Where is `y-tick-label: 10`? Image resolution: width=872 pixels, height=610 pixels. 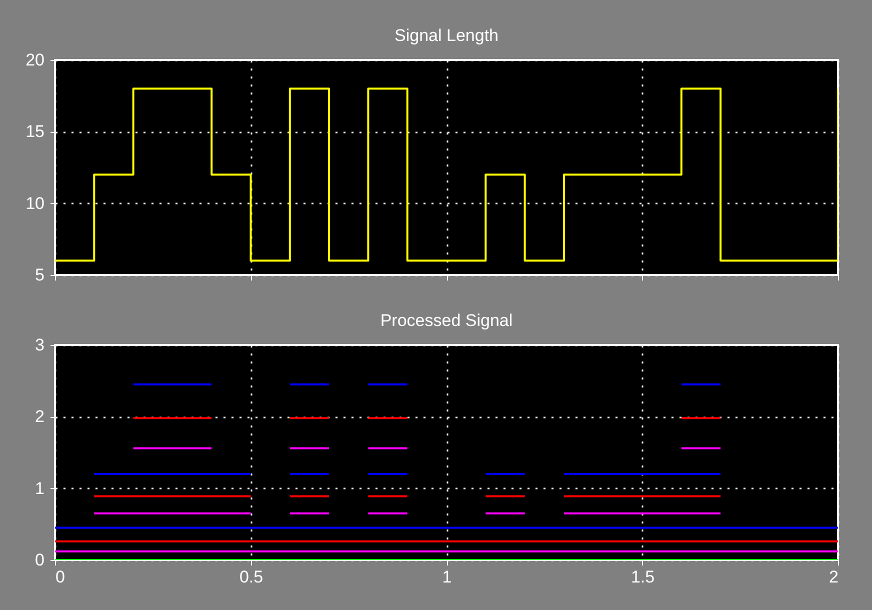 y-tick-label: 10 is located at coordinates (35, 203).